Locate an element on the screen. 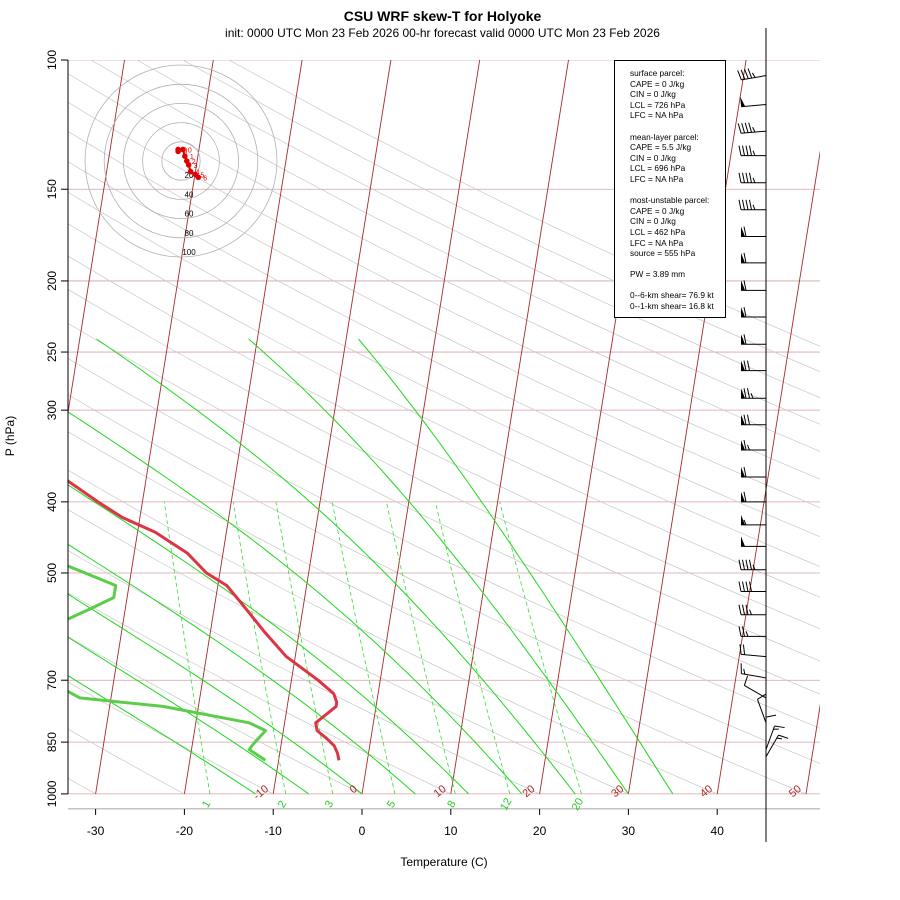  hodograph-ring-label: 80 is located at coordinates (189, 233).